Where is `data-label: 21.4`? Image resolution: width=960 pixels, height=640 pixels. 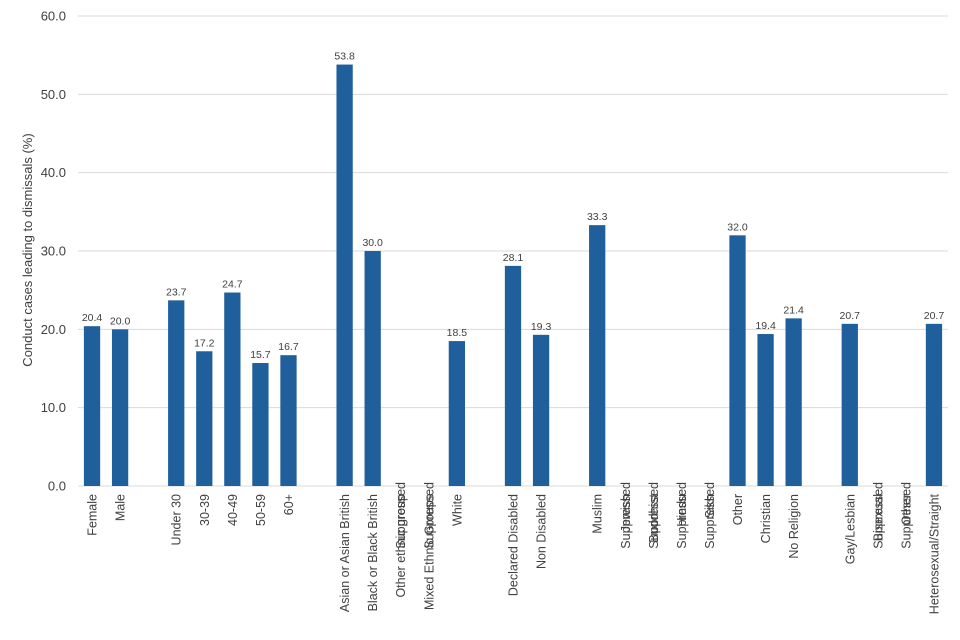 data-label: 21.4 is located at coordinates (793, 310).